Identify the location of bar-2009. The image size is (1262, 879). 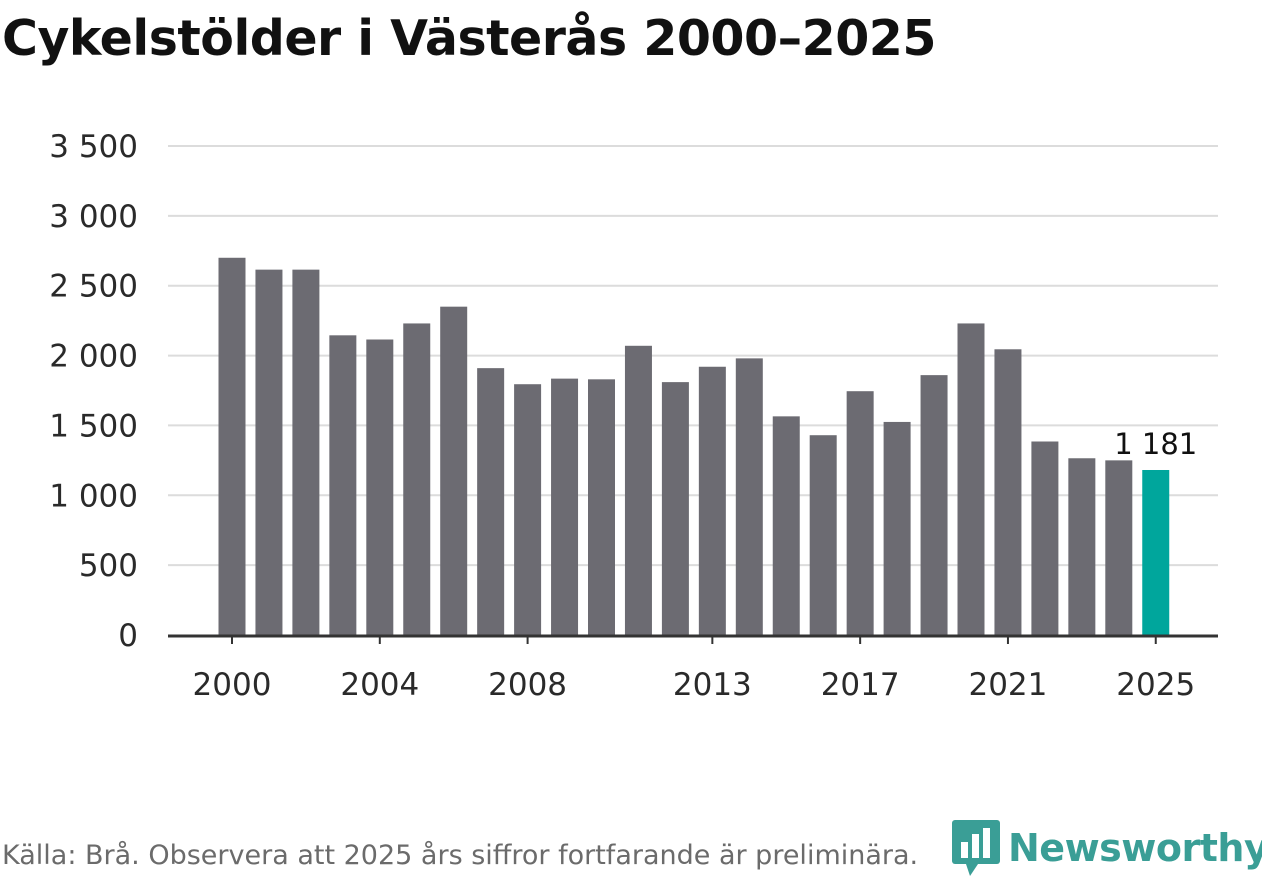
(565, 506).